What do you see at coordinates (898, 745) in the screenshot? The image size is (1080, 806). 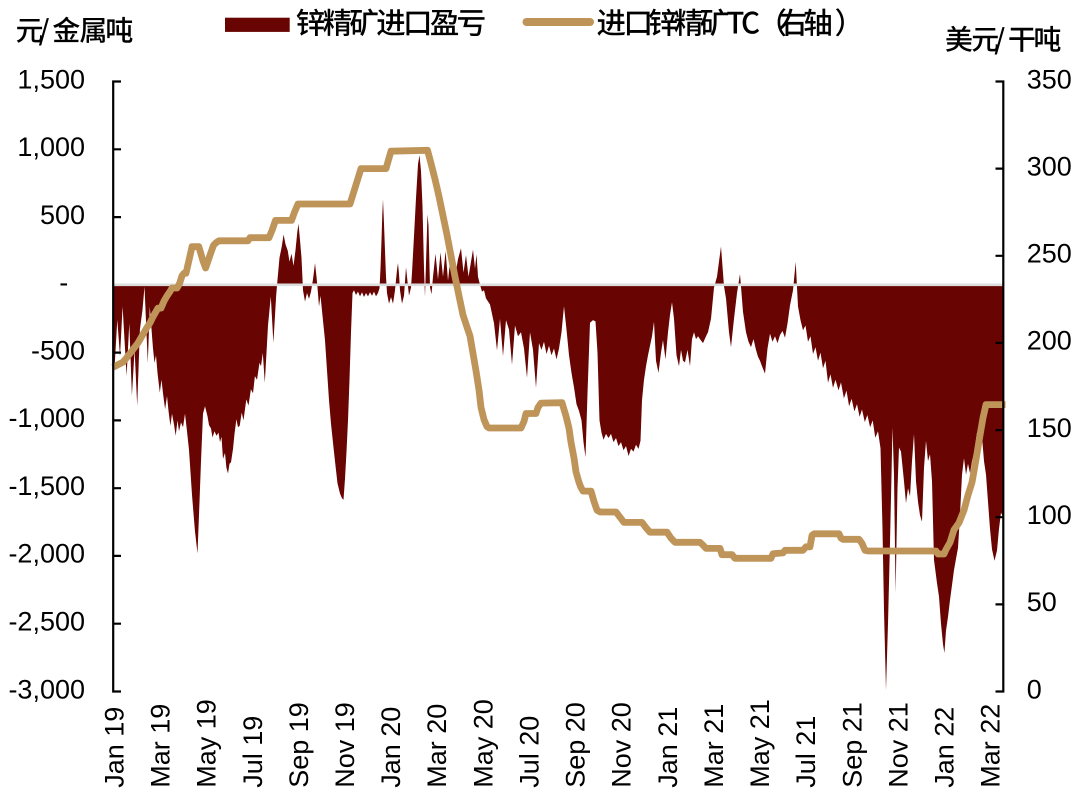 I see `svg-text: Nov 21` at bounding box center [898, 745].